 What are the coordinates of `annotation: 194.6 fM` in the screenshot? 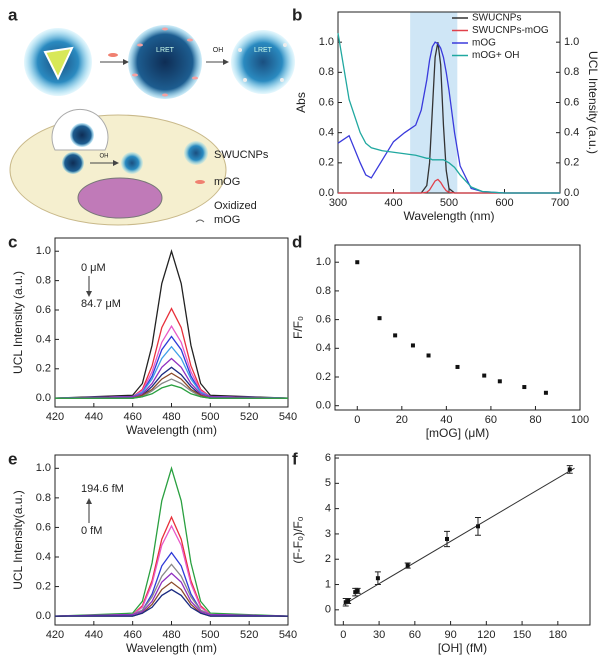 It's located at (102, 489).